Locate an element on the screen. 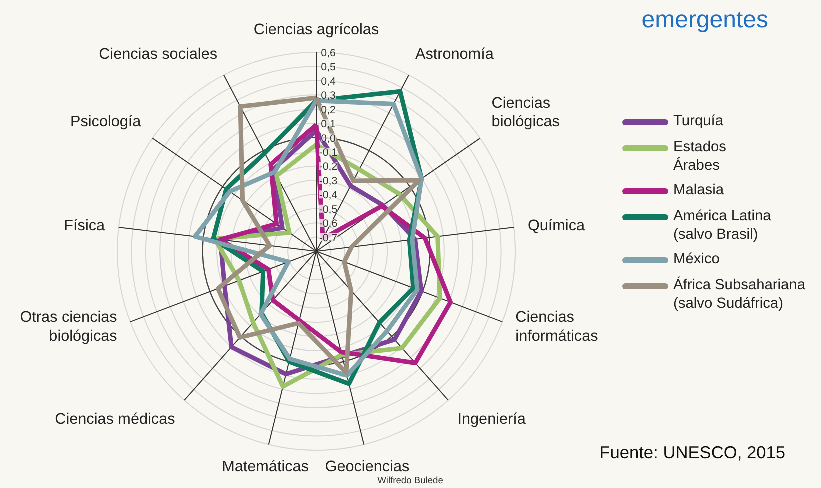  y-tick-label: 0,3 is located at coordinates (328, 96).